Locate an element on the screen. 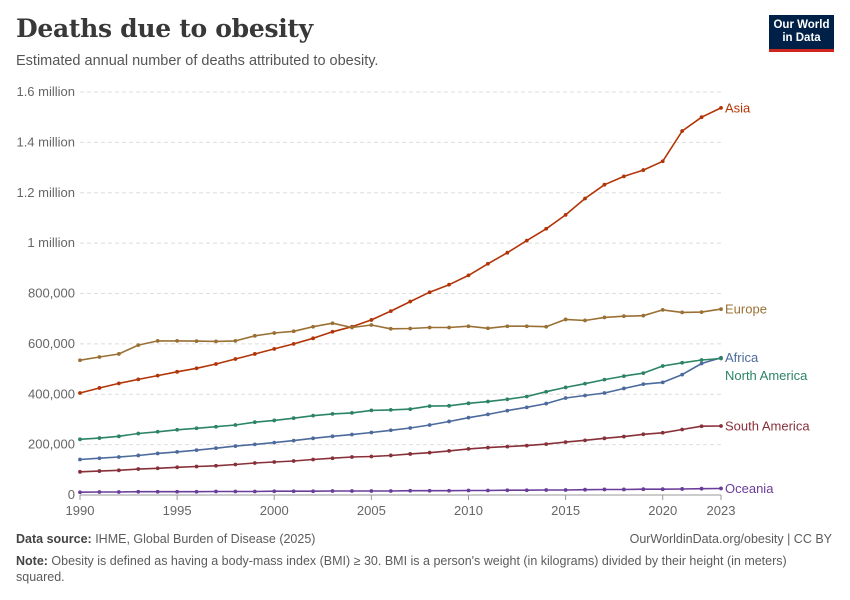 The width and height of the screenshot is (850, 600). x-tick-label: 1995 is located at coordinates (177, 510).